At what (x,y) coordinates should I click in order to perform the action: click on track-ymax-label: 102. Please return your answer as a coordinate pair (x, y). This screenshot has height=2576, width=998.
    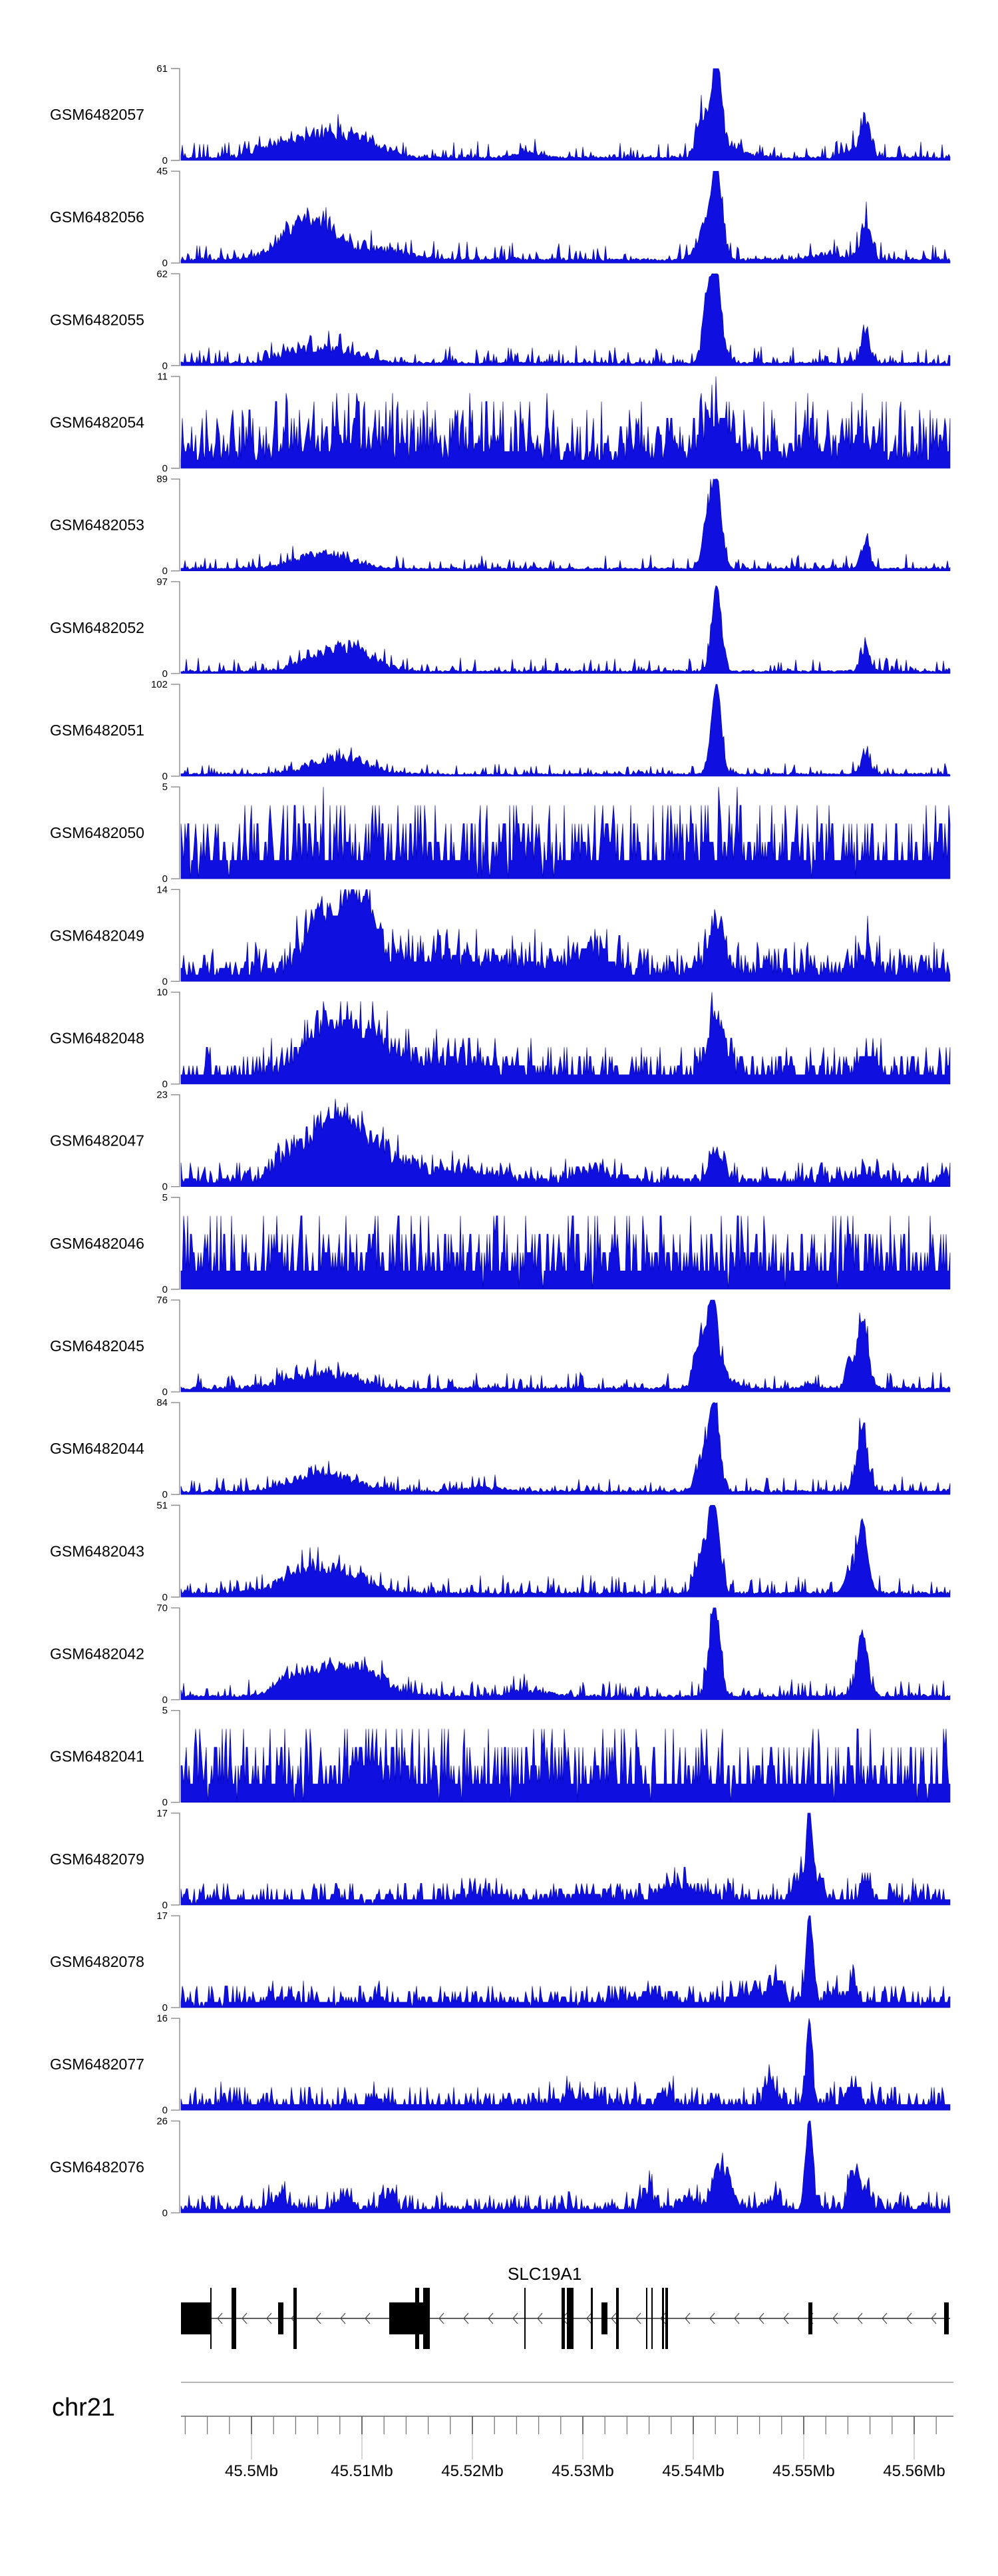
    Looking at the image, I should click on (159, 684).